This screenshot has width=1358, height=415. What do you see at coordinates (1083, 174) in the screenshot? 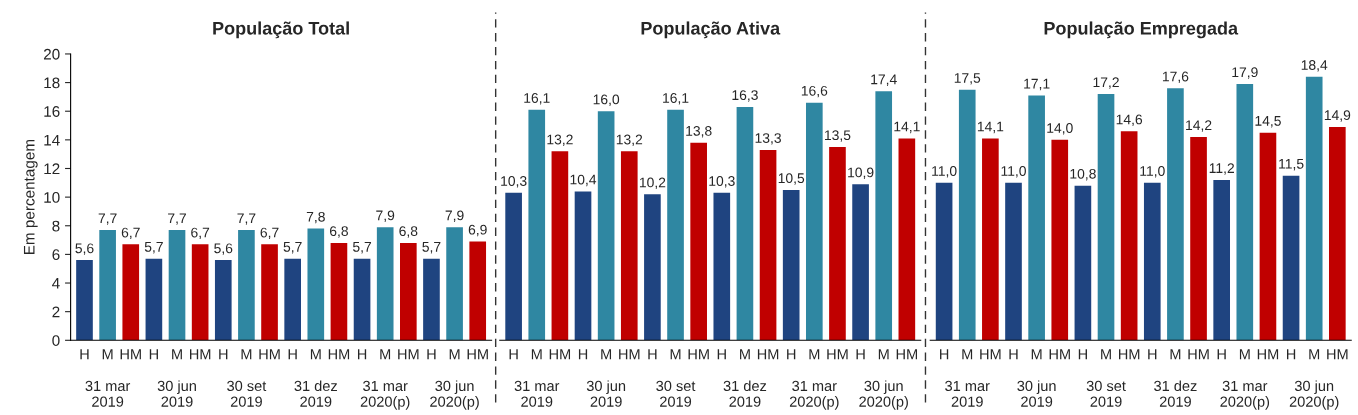
I see `data-label: 10,8` at bounding box center [1083, 174].